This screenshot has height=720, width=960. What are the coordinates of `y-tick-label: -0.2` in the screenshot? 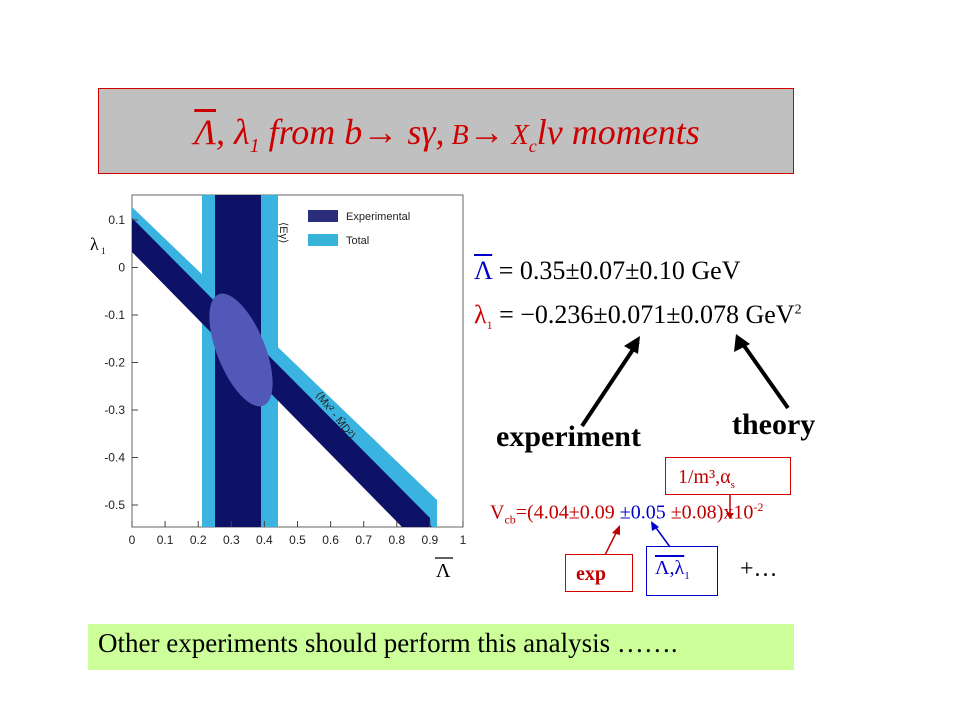 It's located at (114, 363).